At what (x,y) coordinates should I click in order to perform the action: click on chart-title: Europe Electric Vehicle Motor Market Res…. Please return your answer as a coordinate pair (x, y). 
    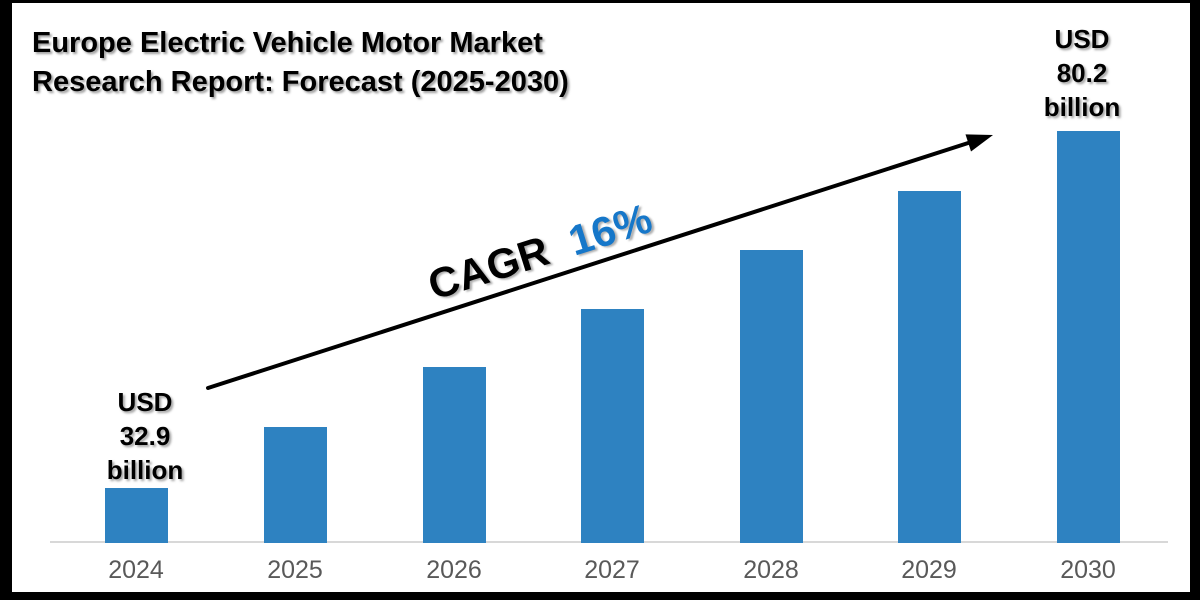
    Looking at the image, I should click on (352, 63).